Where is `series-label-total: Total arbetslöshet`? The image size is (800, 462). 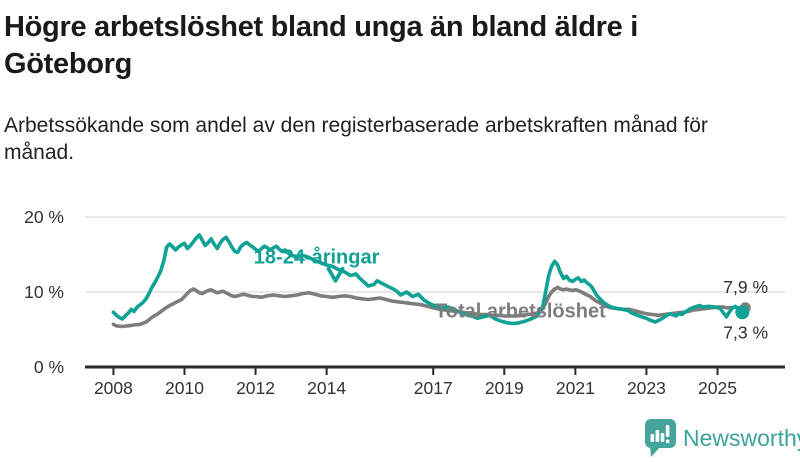 series-label-total: Total arbetslöshet is located at coordinates (520, 312).